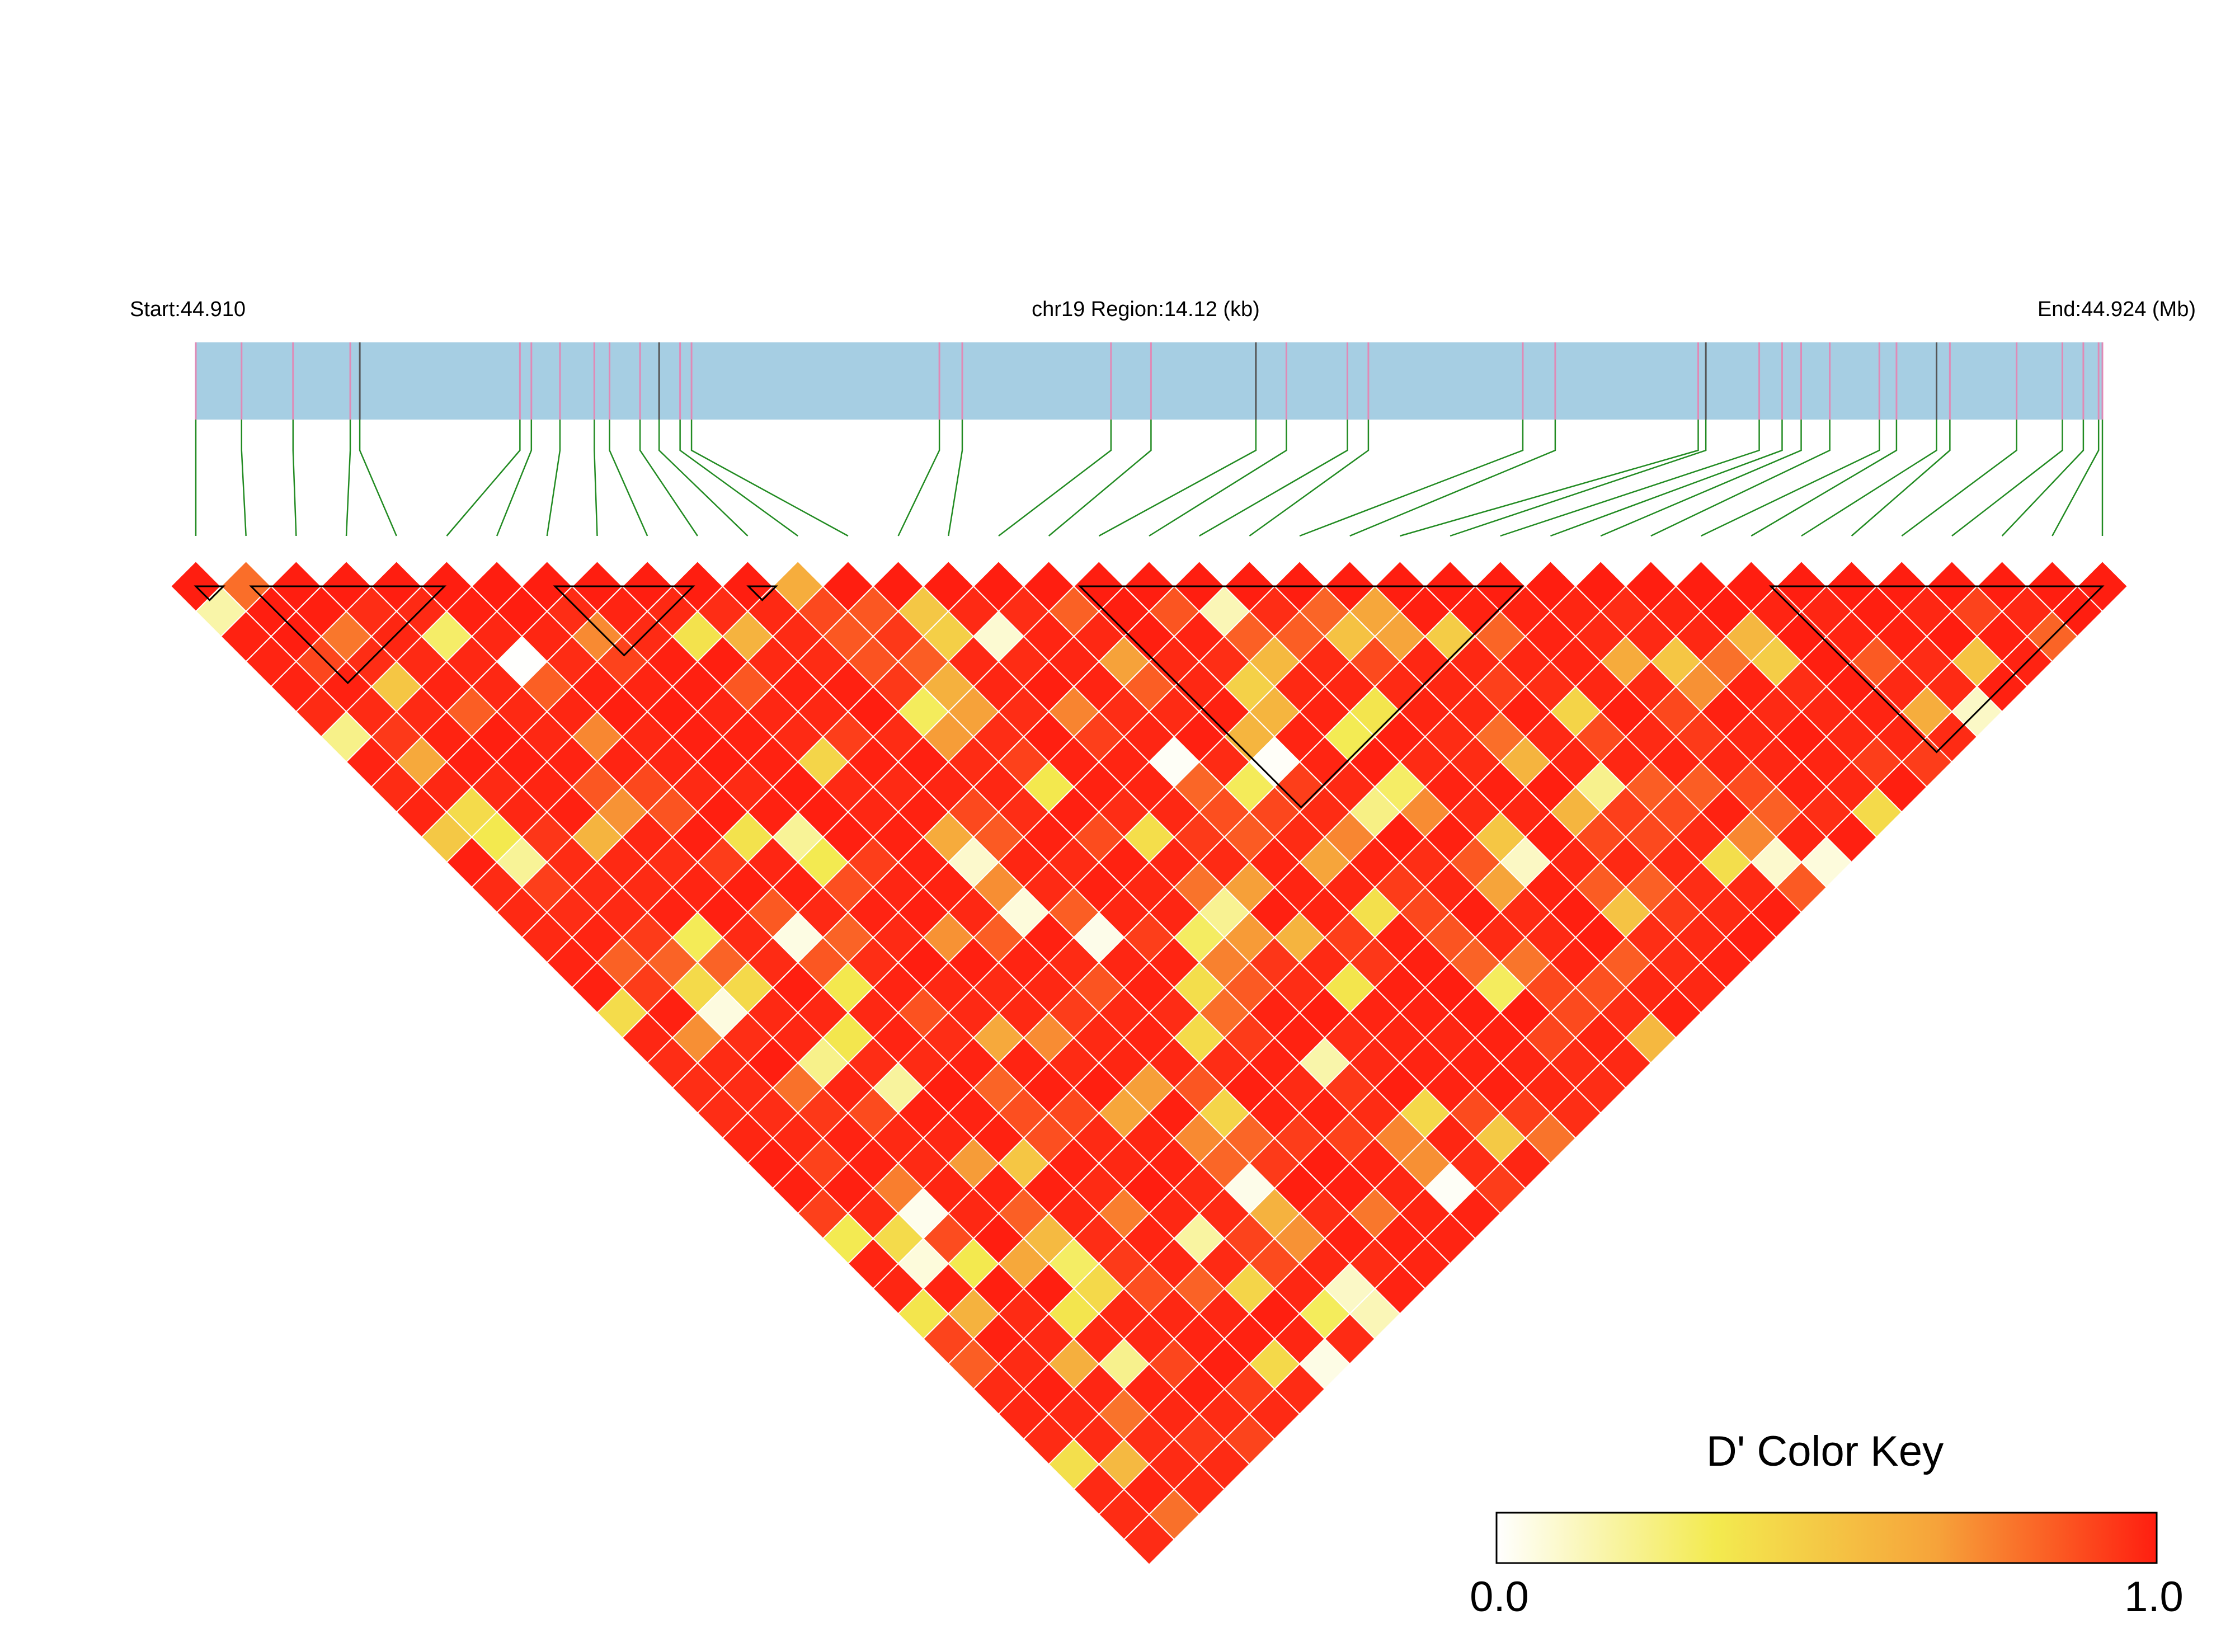 The width and height of the screenshot is (2235, 1652). I want to click on chromosome-region-bar, so click(1149, 381).